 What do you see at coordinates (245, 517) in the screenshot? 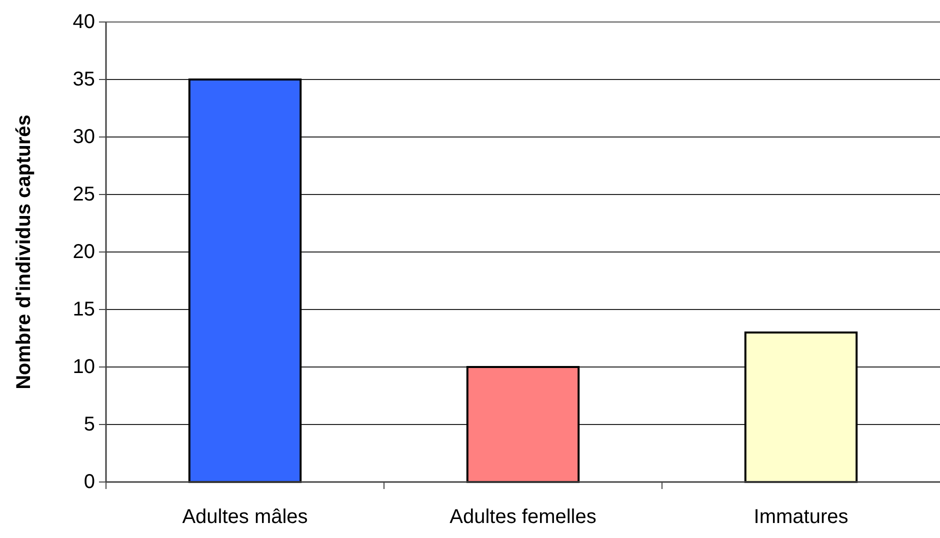
I see `x-tick-label: Adultes mâles` at bounding box center [245, 517].